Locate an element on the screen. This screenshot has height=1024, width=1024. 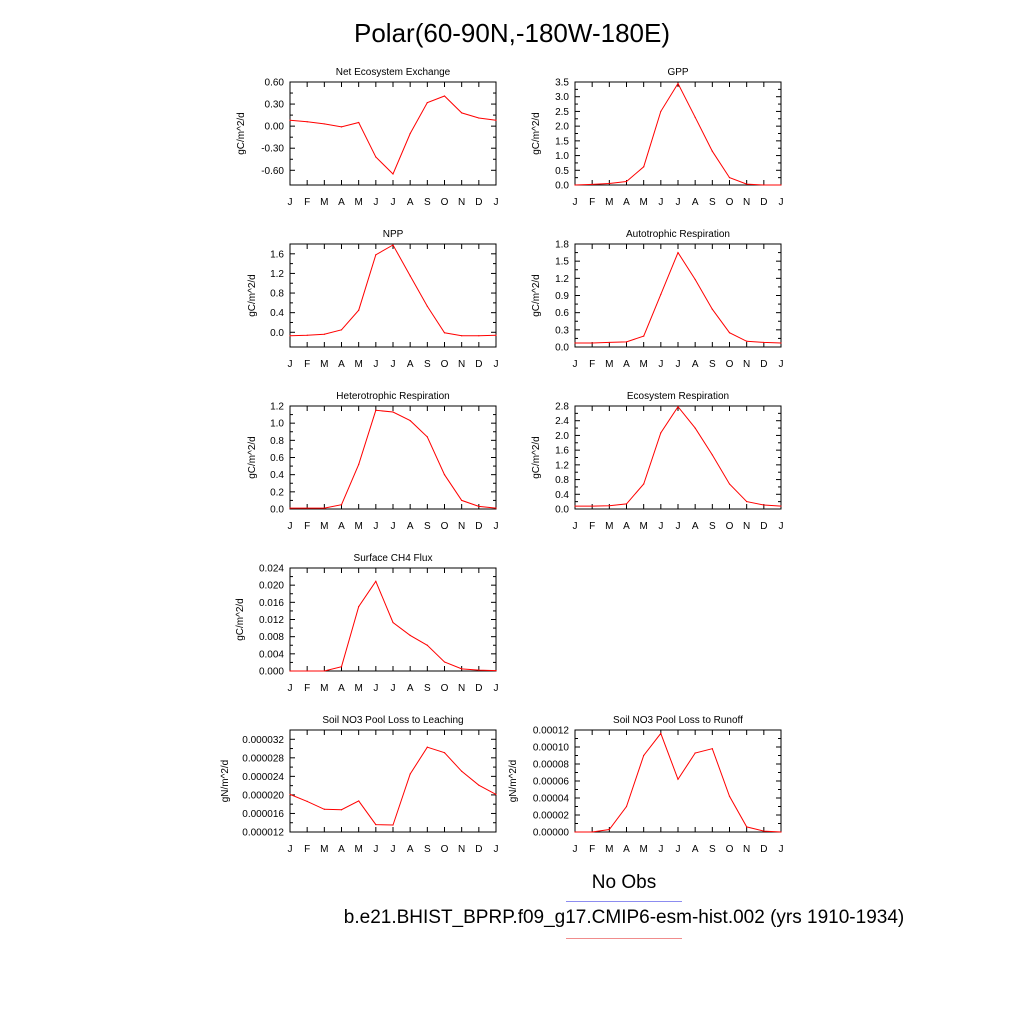
y-tick-label: 0.3 is located at coordinates (562, 330).